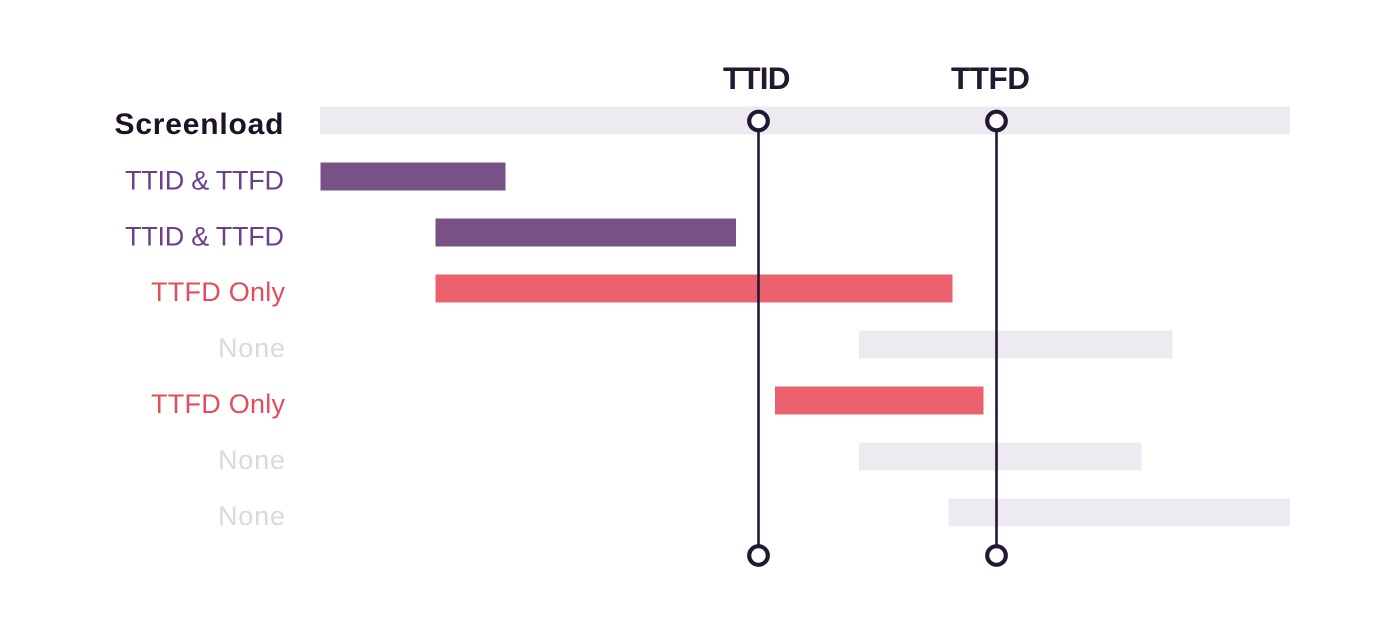 This screenshot has height=627, width=1400. I want to click on svg-text: Screenload, so click(199, 124).